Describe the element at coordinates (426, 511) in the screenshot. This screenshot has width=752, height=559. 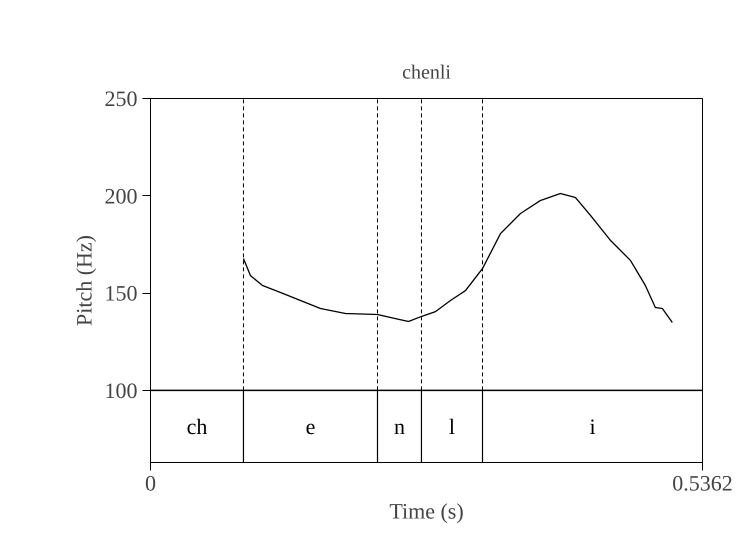
I see `x-axis-title: Time (s)` at that location.